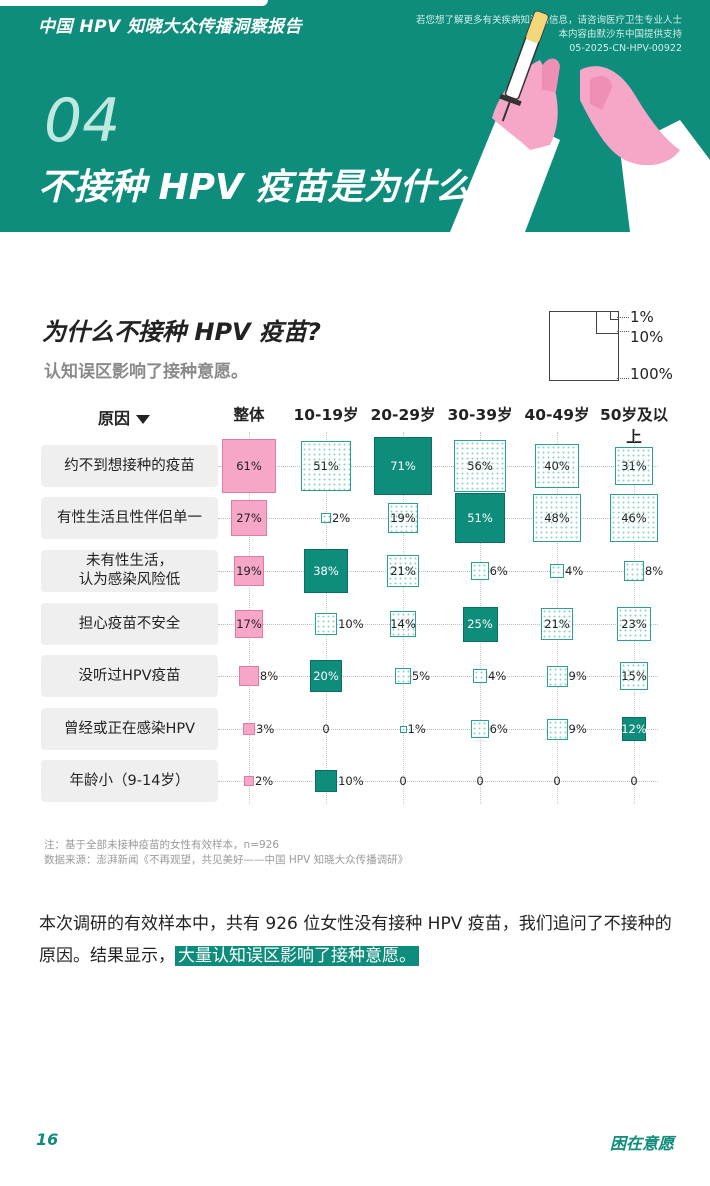  I want to click on value-label: 61%, so click(249, 466).